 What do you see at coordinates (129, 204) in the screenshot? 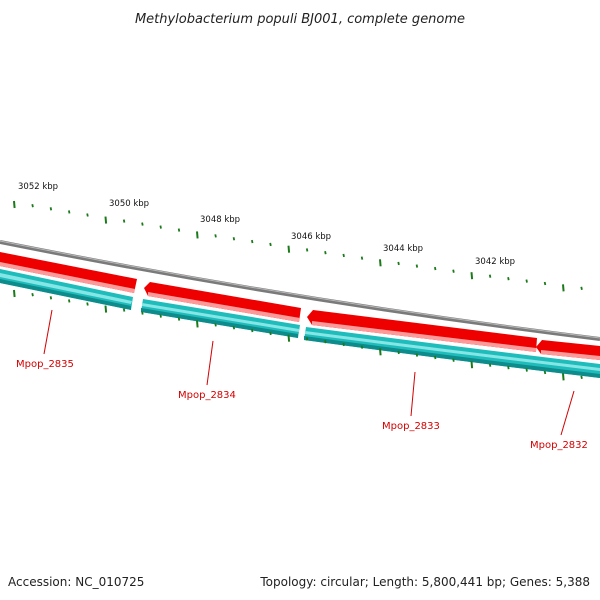
I see `kbp-label: 3050 kbp` at bounding box center [129, 204].